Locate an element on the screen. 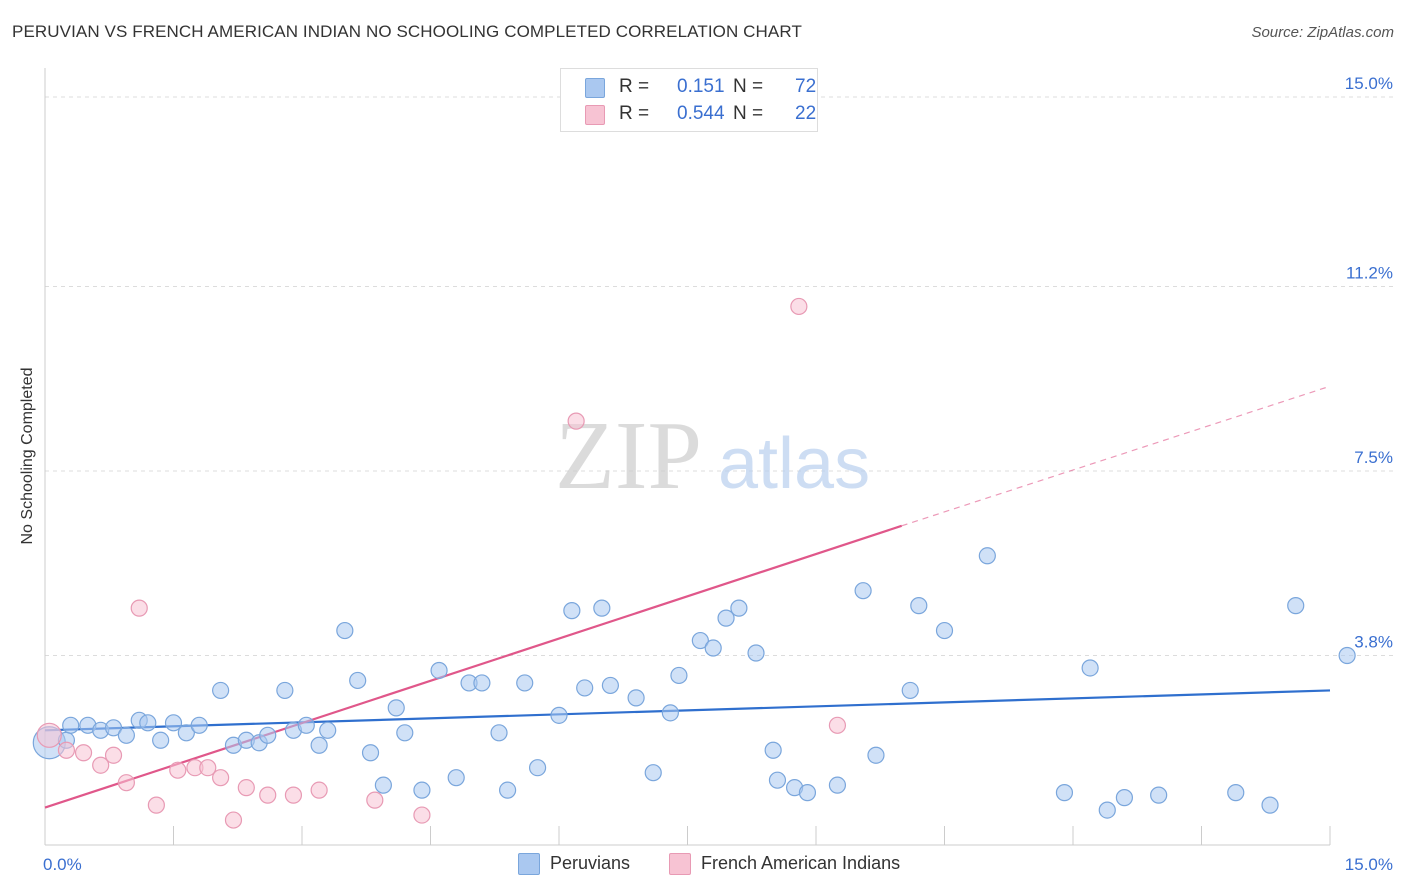  y-tick-label: 11.2% is located at coordinates (1369, 272).